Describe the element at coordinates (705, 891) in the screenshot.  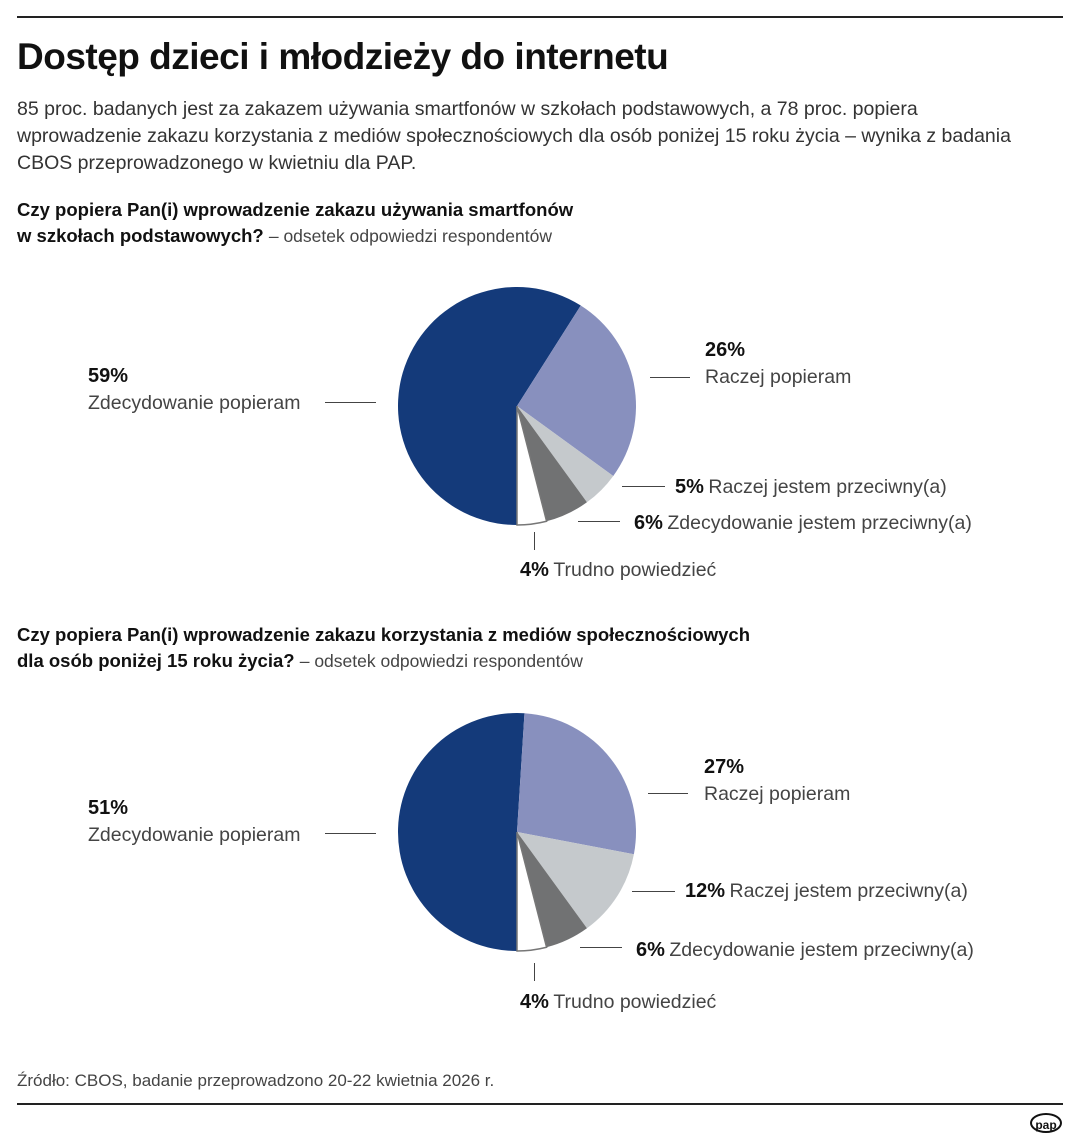
I see `chart2-pct-2: 12%` at that location.